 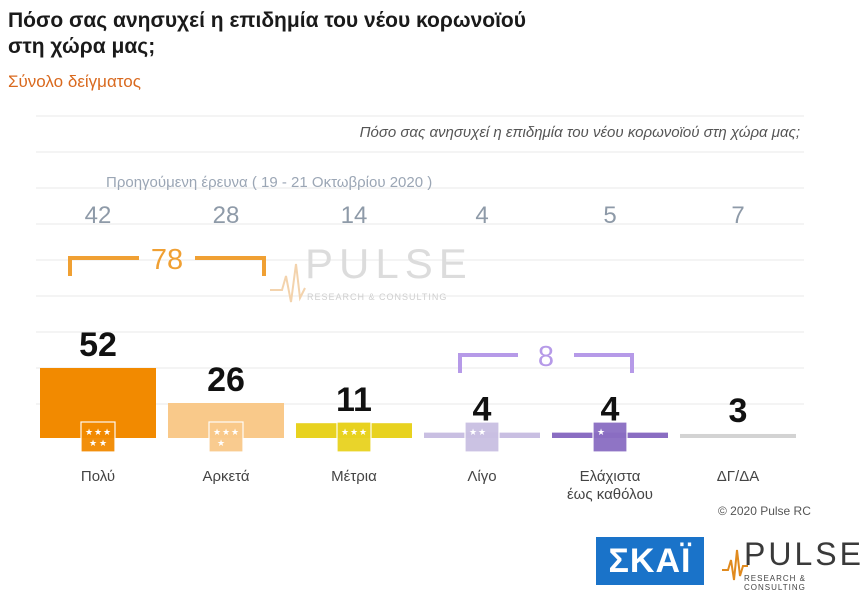 What do you see at coordinates (804, 554) in the screenshot?
I see `pulse-logo-word: PULSE` at bounding box center [804, 554].